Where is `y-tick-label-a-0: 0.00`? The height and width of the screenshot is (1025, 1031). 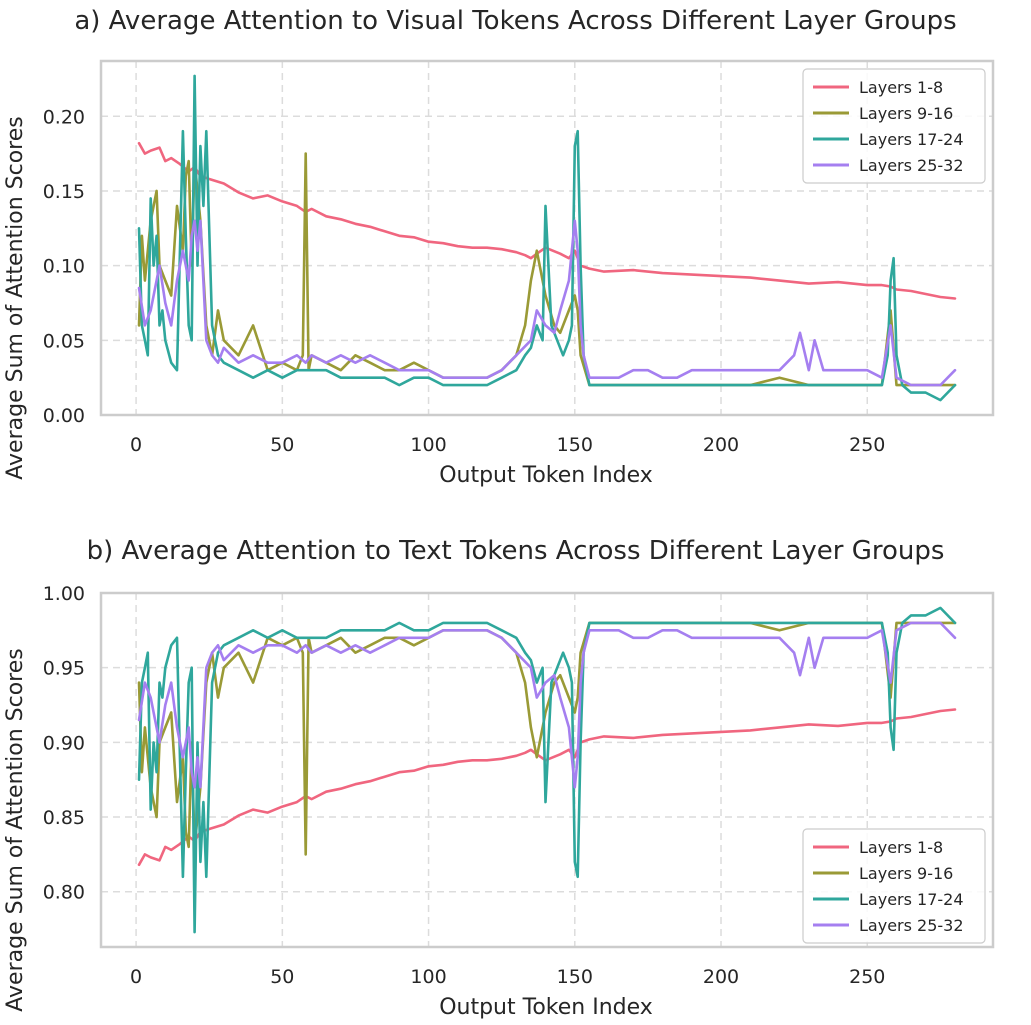 y-tick-label-a-0: 0.00 is located at coordinates (64, 416).